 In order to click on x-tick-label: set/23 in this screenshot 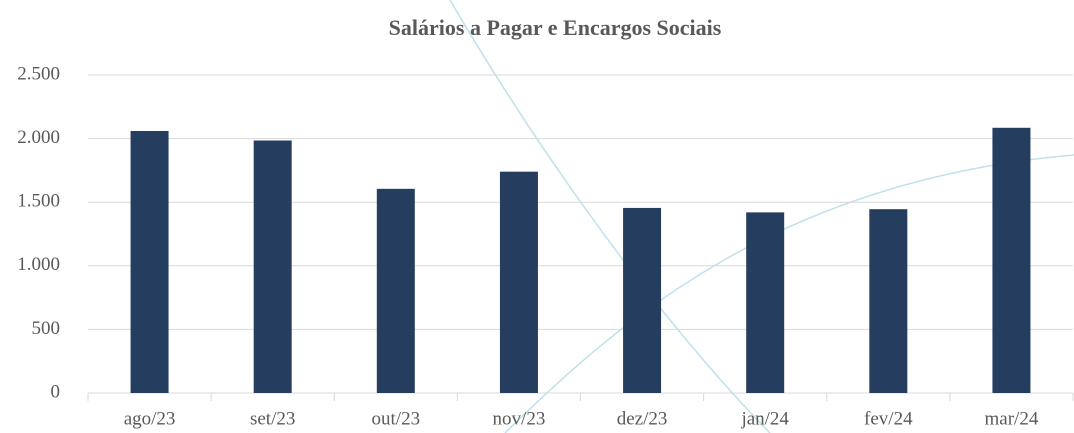, I will do `click(272, 418)`.